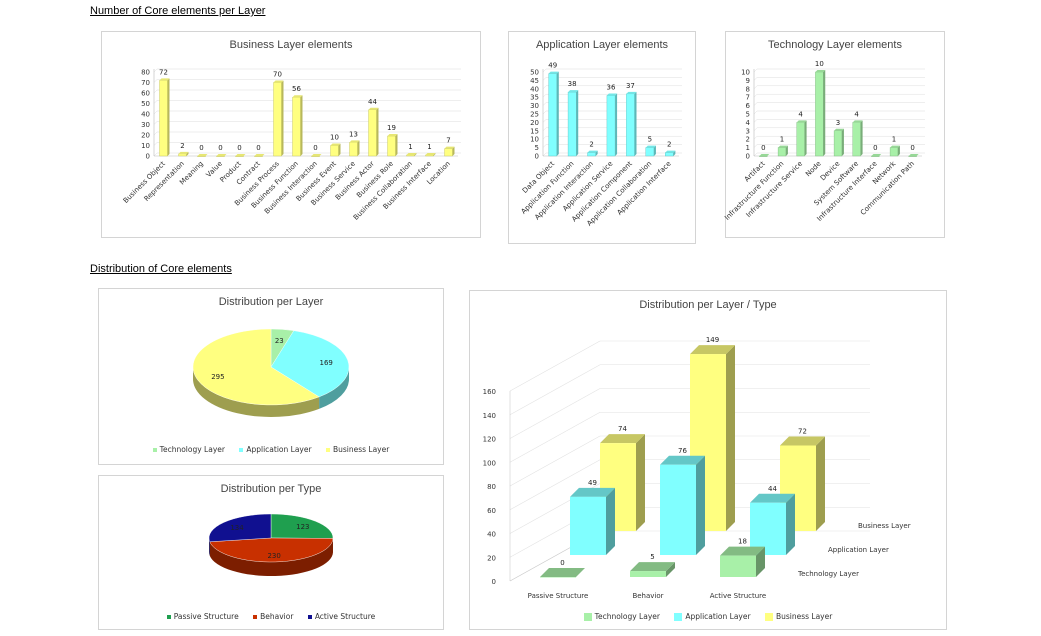  I want to click on slice-label: 123, so click(302, 527).